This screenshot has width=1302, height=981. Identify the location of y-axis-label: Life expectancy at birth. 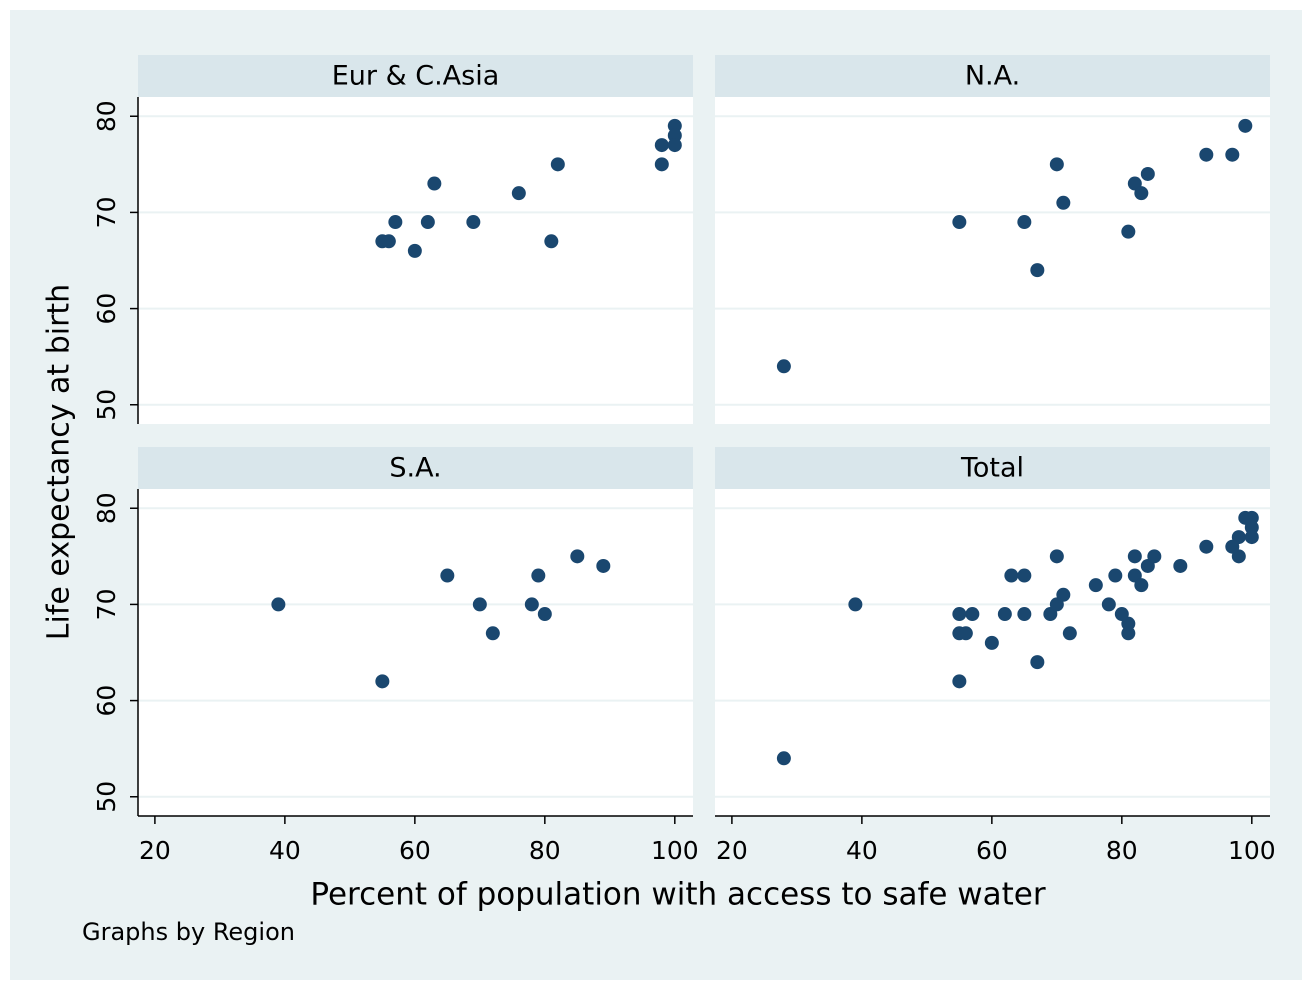
(59, 462).